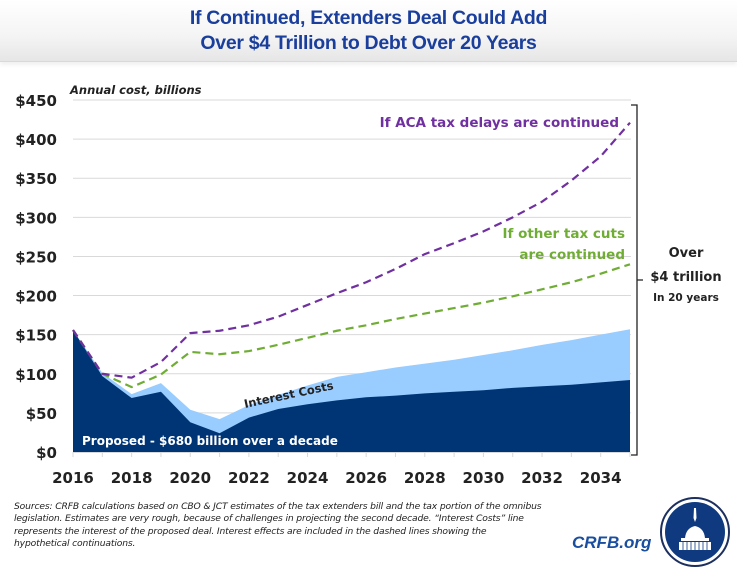  Describe the element at coordinates (686, 253) in the screenshot. I see `bracket-label-over: Over` at that location.